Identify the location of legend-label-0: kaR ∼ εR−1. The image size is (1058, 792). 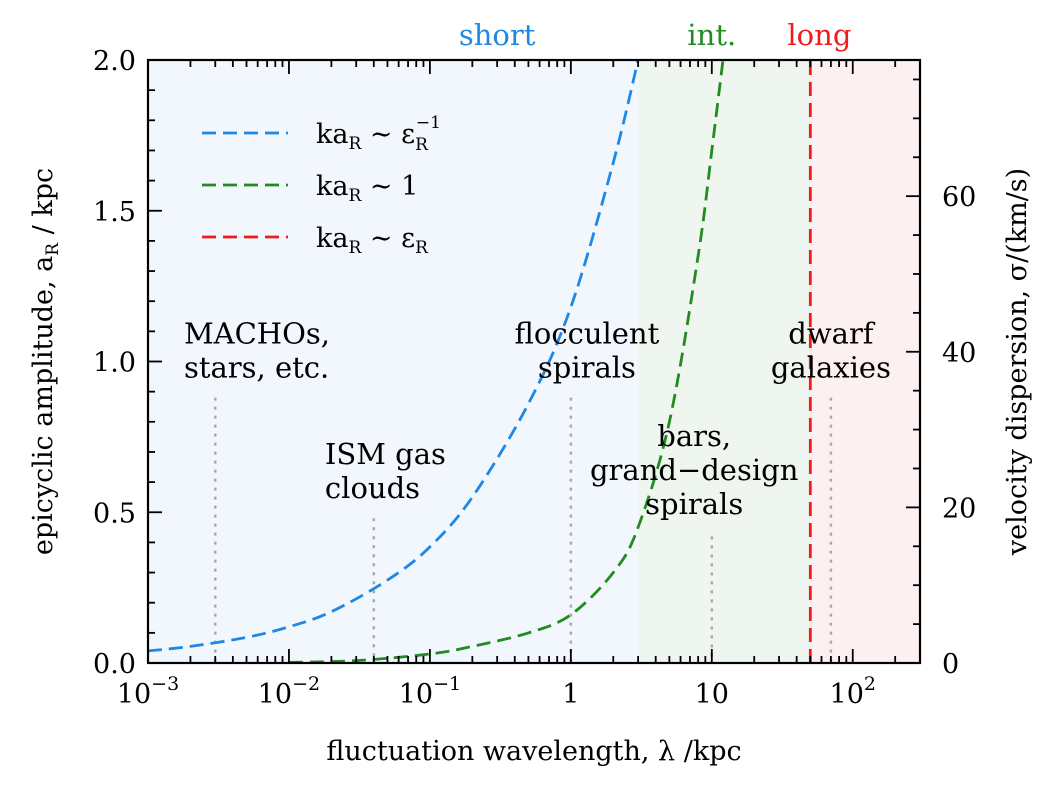
(378, 134).